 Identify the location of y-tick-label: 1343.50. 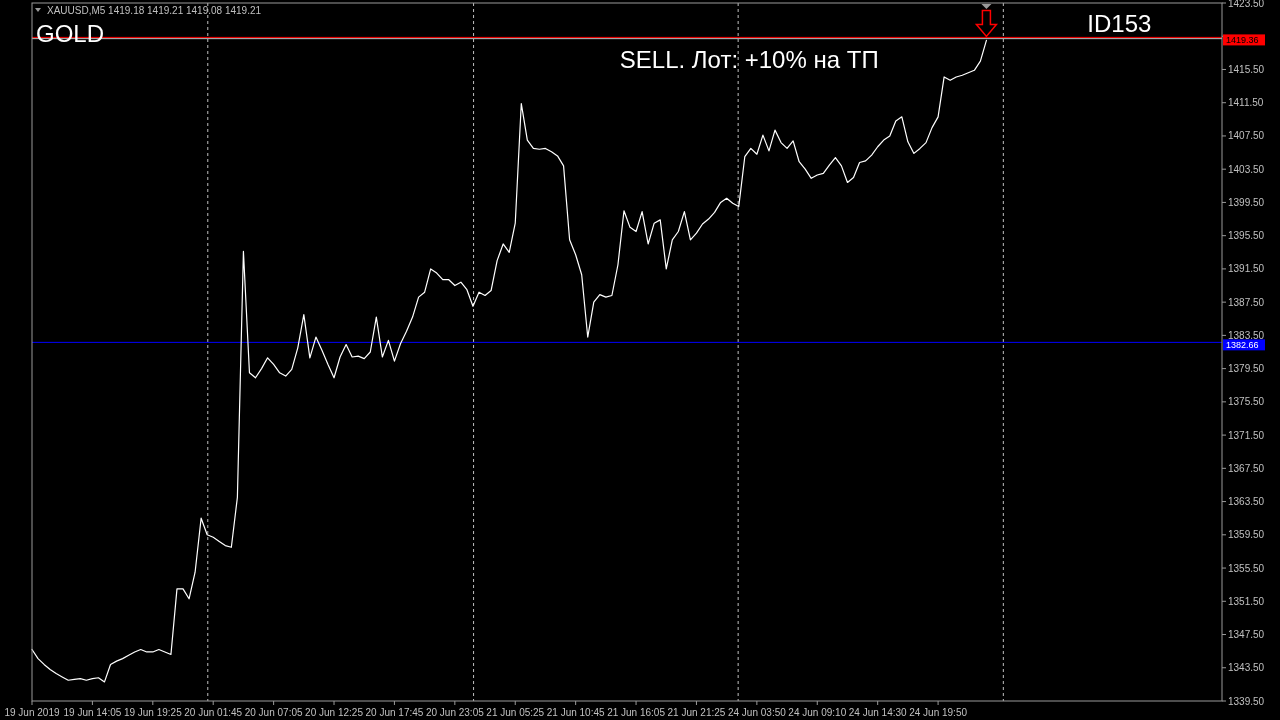
(1246, 668).